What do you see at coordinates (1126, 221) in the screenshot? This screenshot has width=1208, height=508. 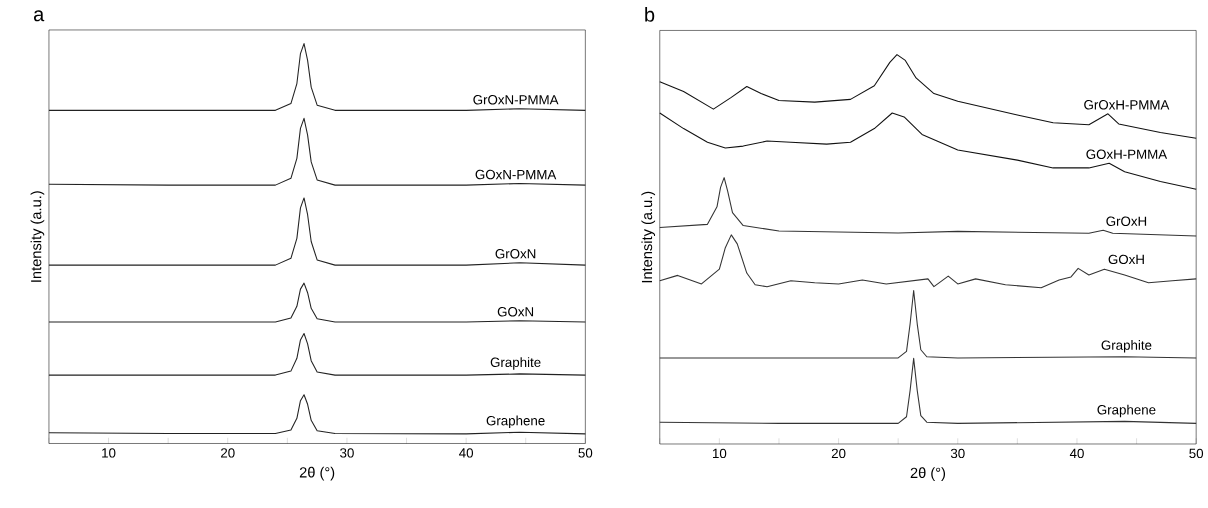 I see `series-label: GrOxH` at bounding box center [1126, 221].